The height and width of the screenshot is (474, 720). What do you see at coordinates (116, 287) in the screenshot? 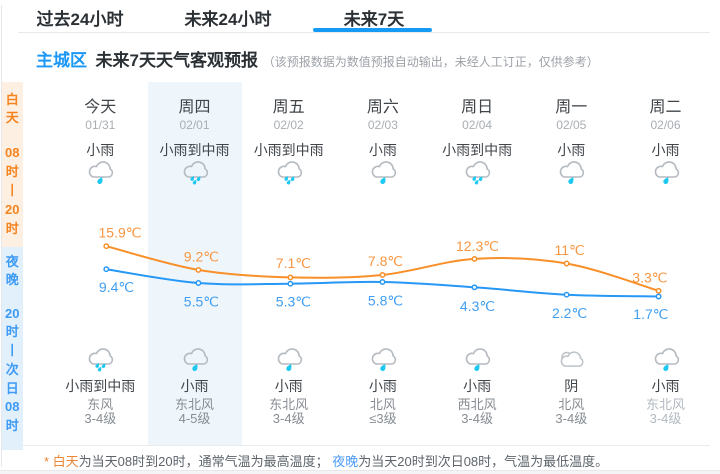
I see `svg-text: 9.4℃` at bounding box center [116, 287].